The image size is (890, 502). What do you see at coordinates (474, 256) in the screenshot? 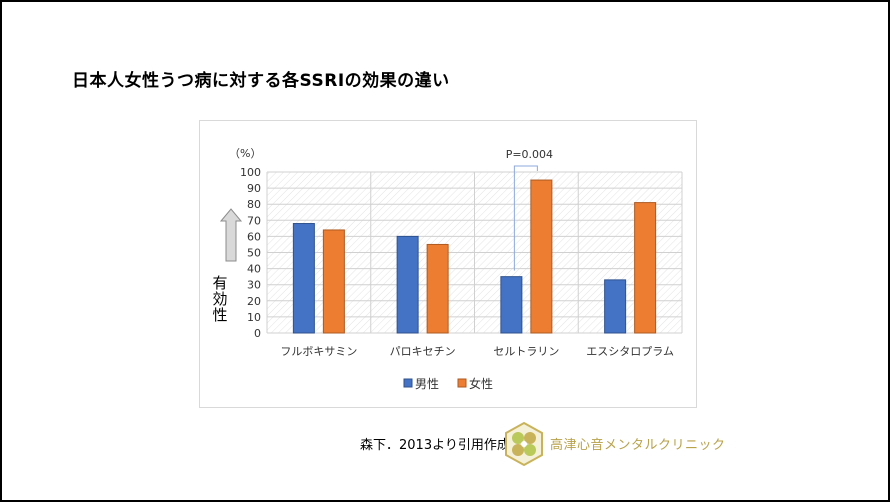
I see `bars` at bounding box center [474, 256].